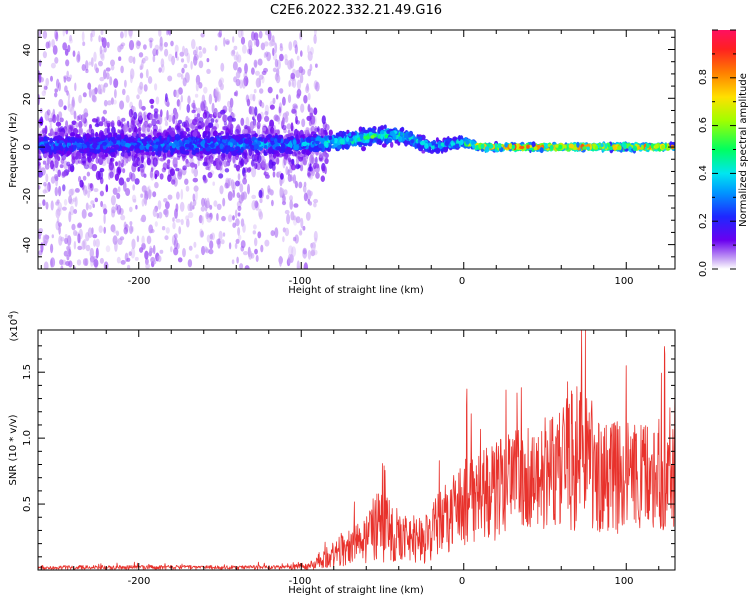  I want to click on heatmap-xtick-4: 100, so click(623, 281).